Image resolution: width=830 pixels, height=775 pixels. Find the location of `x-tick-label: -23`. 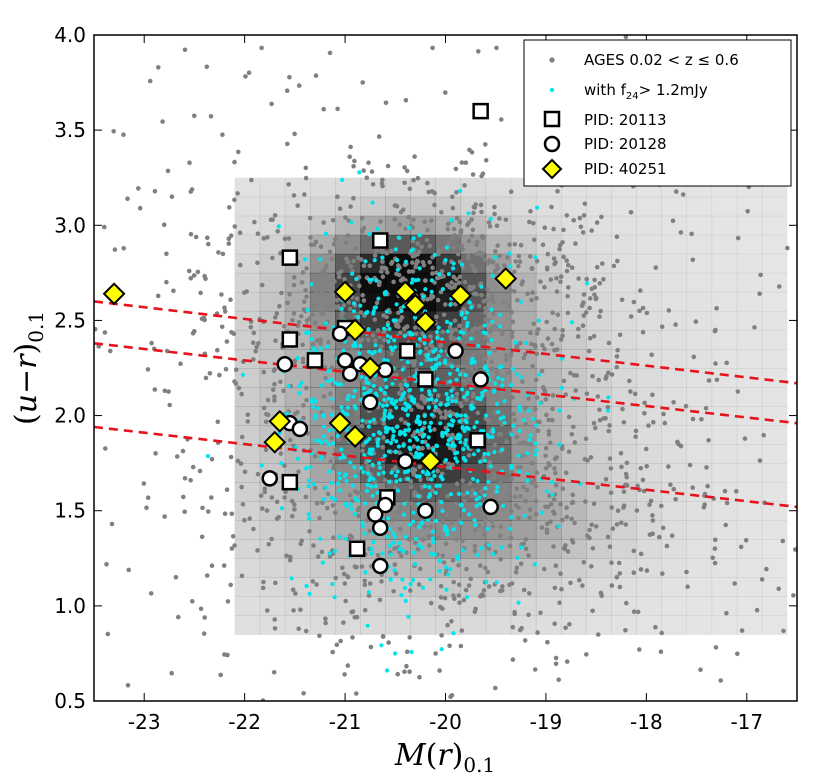

x-tick-label: -23 is located at coordinates (144, 722).